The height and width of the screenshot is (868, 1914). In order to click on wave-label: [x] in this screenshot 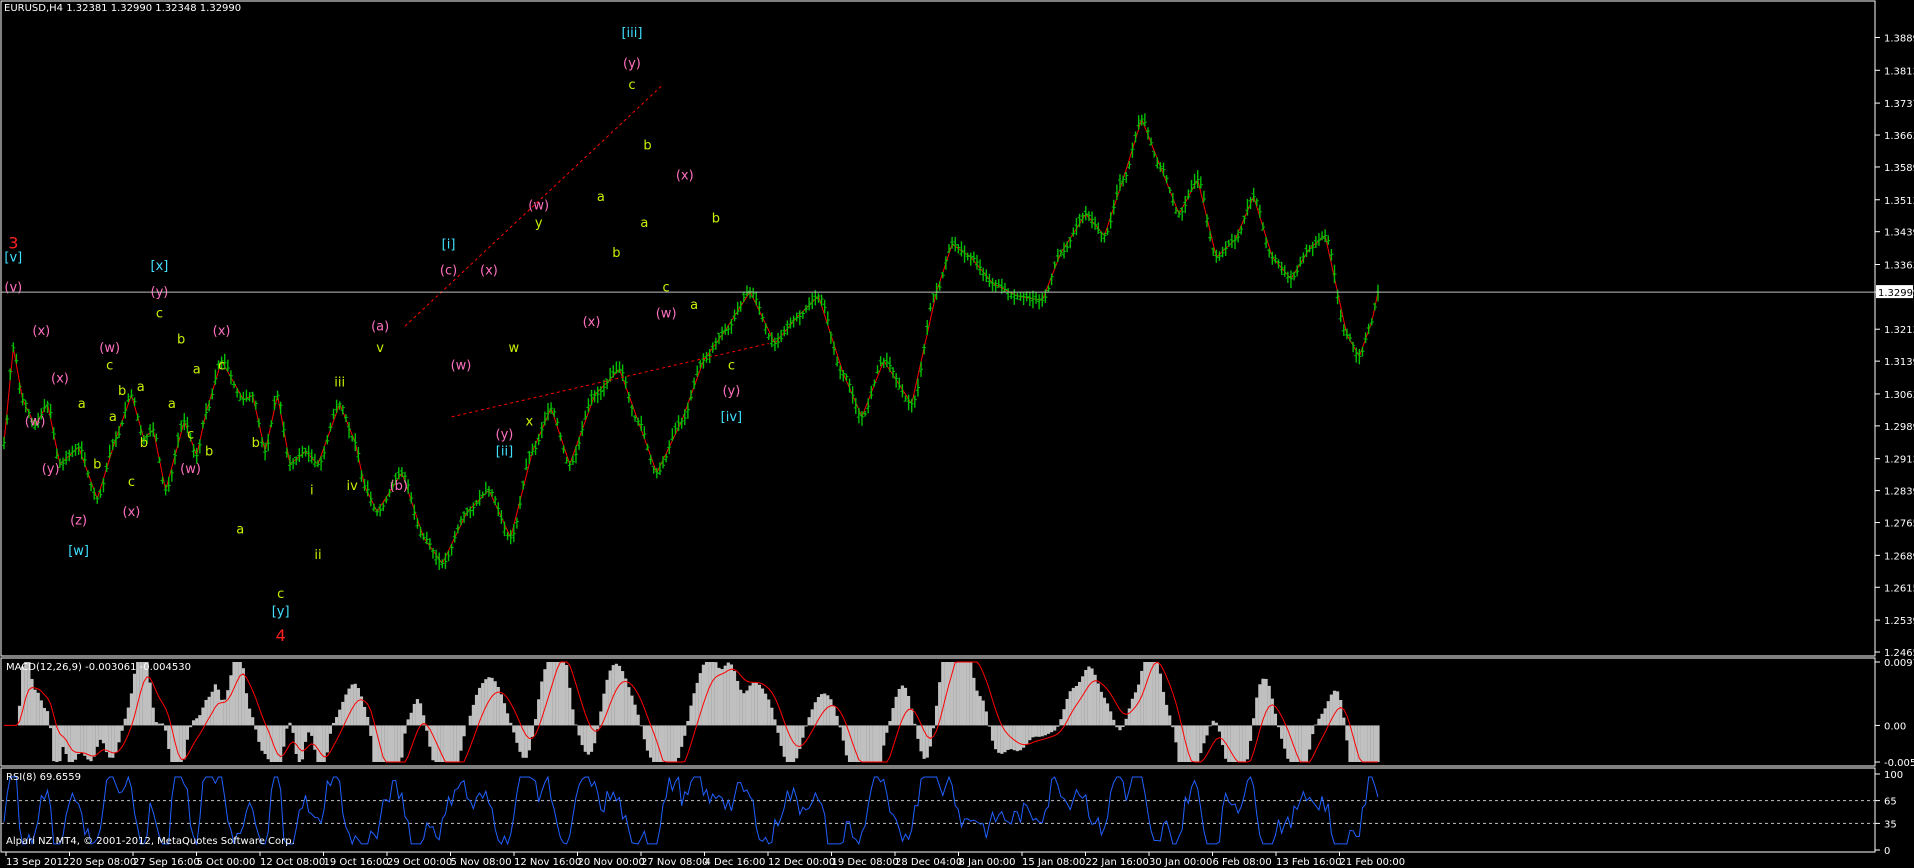, I will do `click(160, 266)`.